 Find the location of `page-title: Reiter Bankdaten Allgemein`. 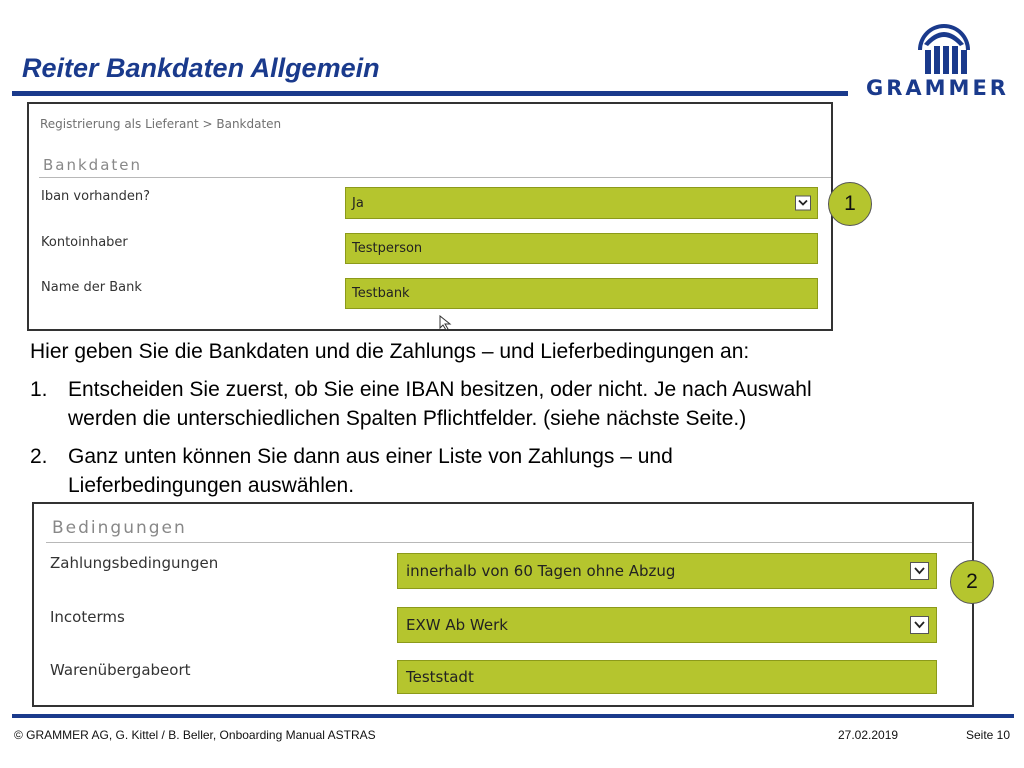

page-title: Reiter Bankdaten Allgemein is located at coordinates (201, 68).